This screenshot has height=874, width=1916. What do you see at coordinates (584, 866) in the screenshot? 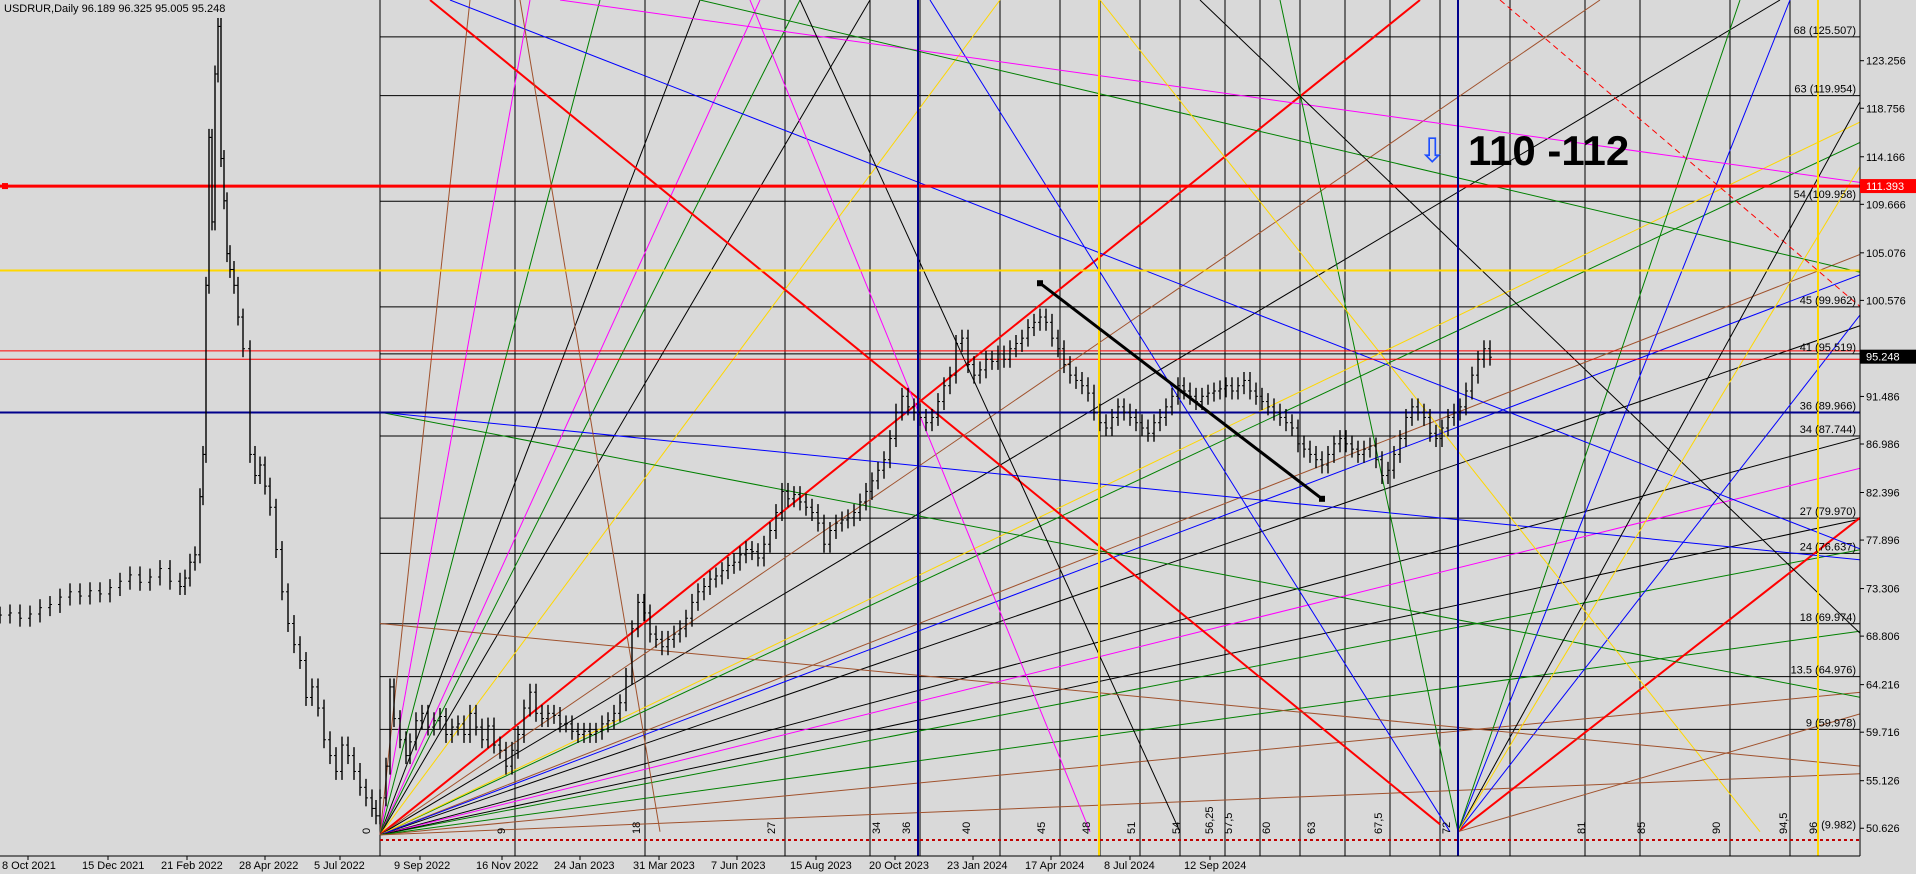
I see `x-tick-label: 24 Jan 2023` at bounding box center [584, 866].